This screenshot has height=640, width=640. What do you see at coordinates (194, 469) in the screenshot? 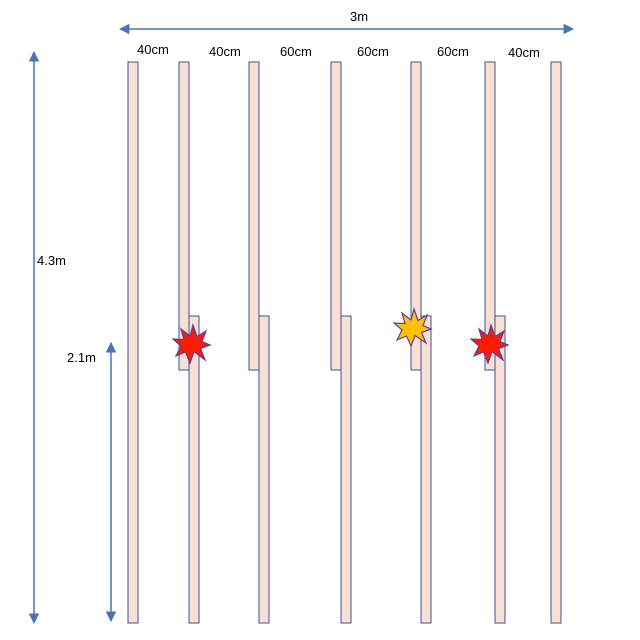
I see `board-2-lower` at bounding box center [194, 469].